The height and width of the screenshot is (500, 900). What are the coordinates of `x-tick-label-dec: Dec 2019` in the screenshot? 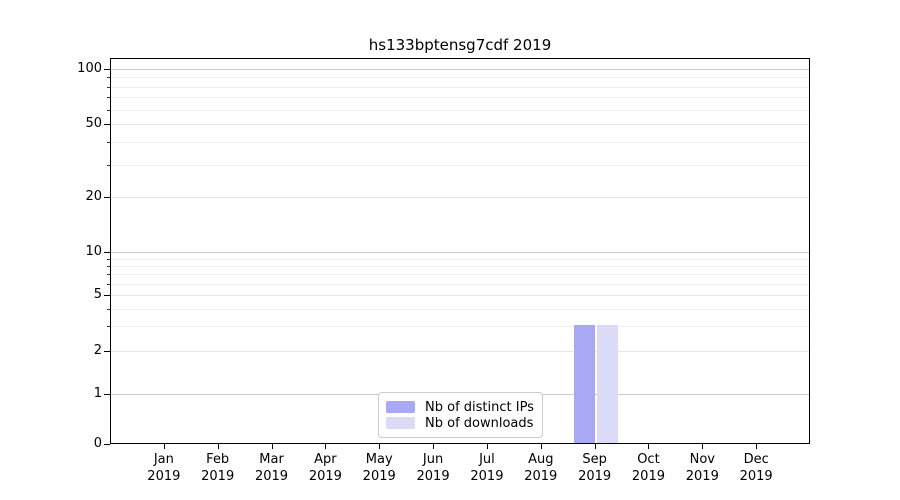 It's located at (756, 468).